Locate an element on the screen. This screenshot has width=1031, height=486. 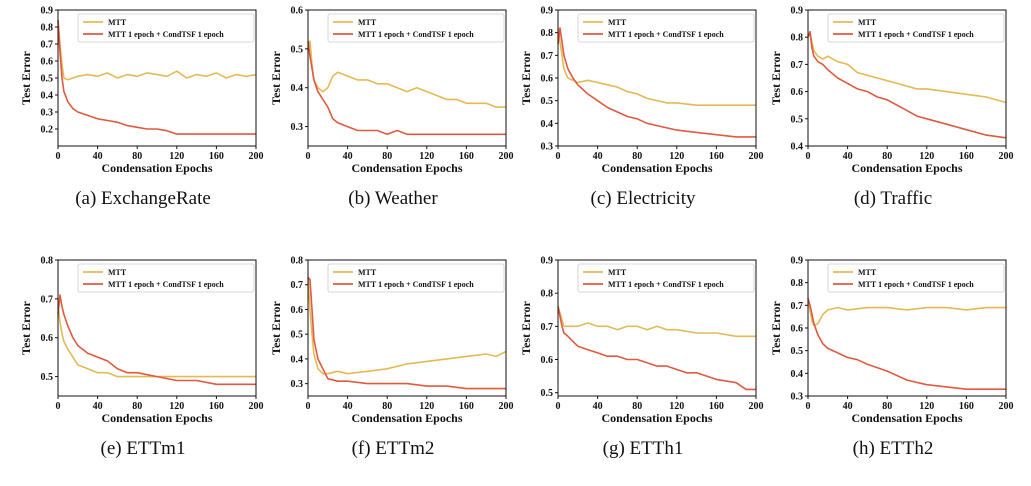
subfigure-caption: (d) Traffic is located at coordinates (893, 198).